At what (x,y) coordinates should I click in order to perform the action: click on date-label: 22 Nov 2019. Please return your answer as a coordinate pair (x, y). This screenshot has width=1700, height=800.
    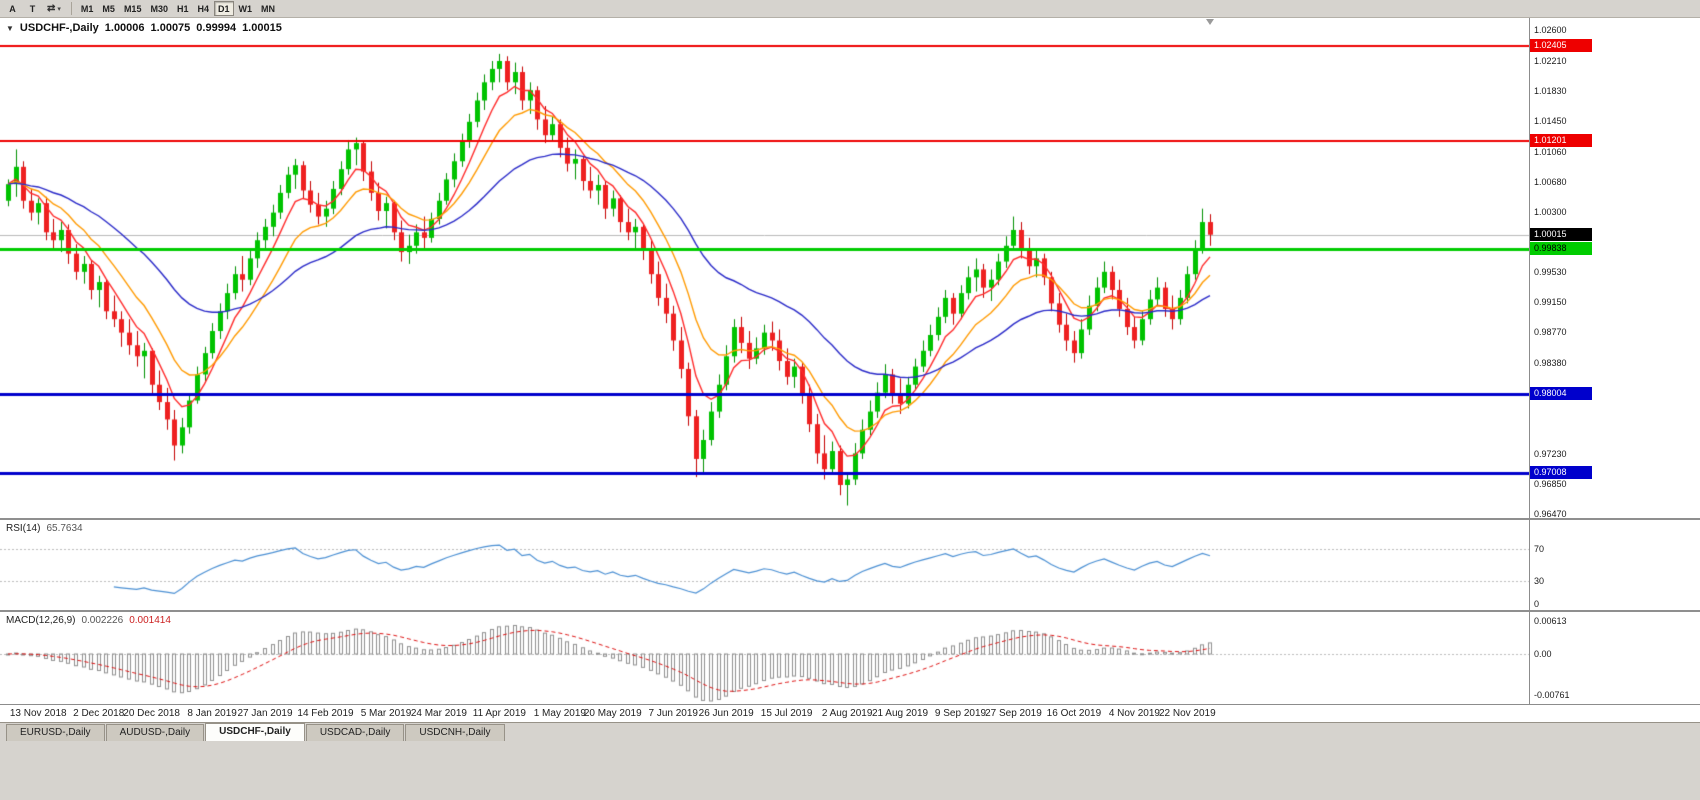
    Looking at the image, I should click on (1187, 713).